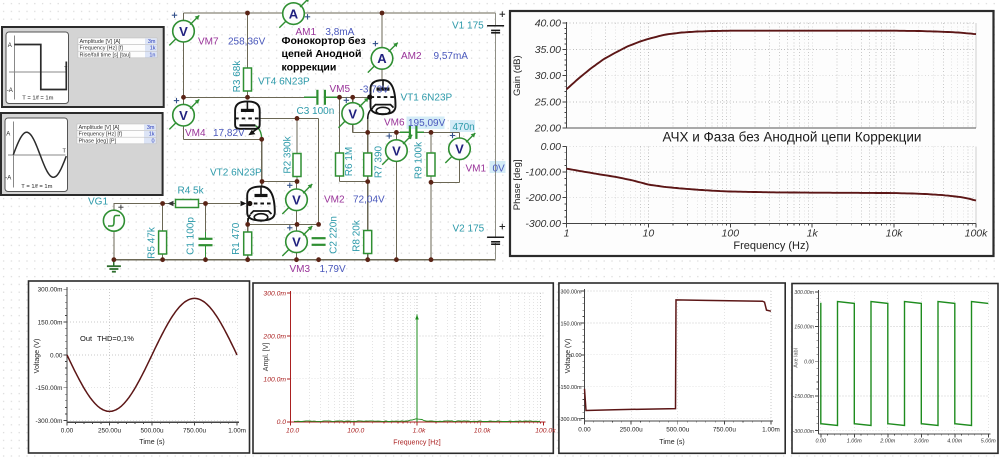 Image resolution: width=1000 pixels, height=462 pixels. What do you see at coordinates (543, 224) in the screenshot?
I see `svg-text: -300.00` at bounding box center [543, 224].